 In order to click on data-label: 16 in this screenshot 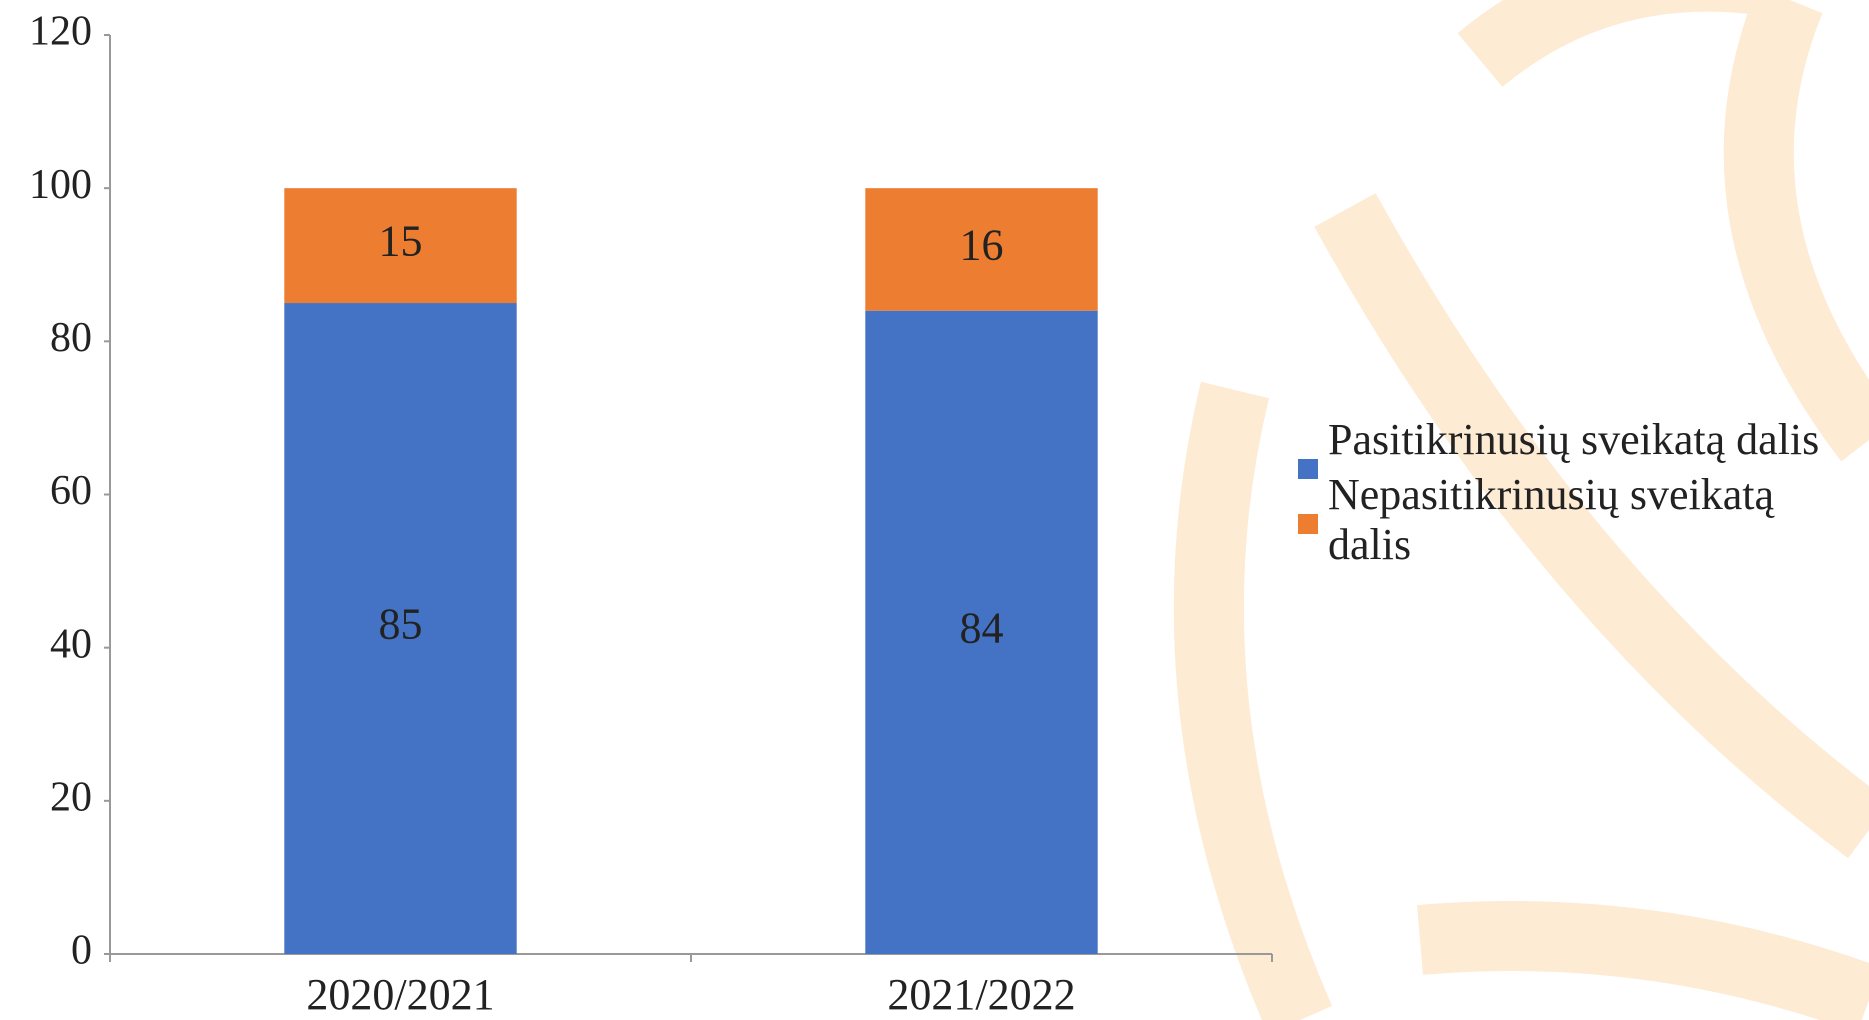, I will do `click(982, 245)`.